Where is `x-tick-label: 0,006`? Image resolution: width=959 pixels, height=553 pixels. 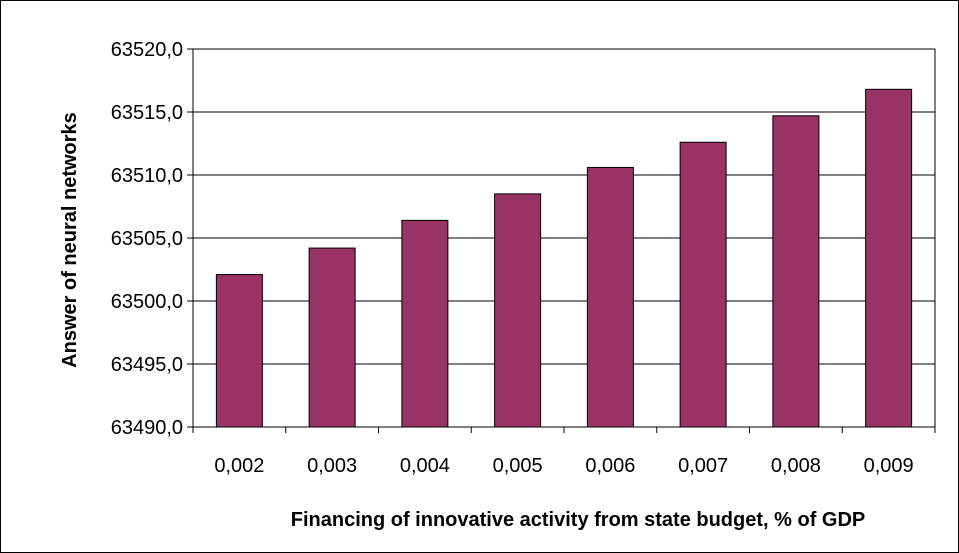 x-tick-label: 0,006 is located at coordinates (610, 466).